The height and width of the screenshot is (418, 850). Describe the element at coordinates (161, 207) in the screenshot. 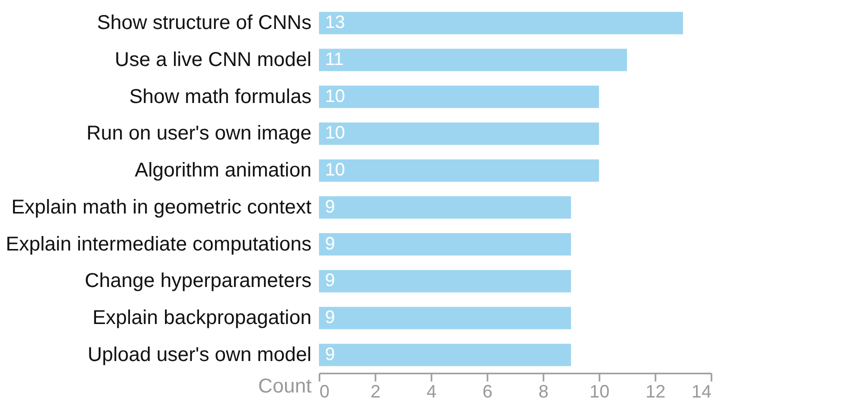

I see `y-tick-label: Explain math in geometric context` at that location.